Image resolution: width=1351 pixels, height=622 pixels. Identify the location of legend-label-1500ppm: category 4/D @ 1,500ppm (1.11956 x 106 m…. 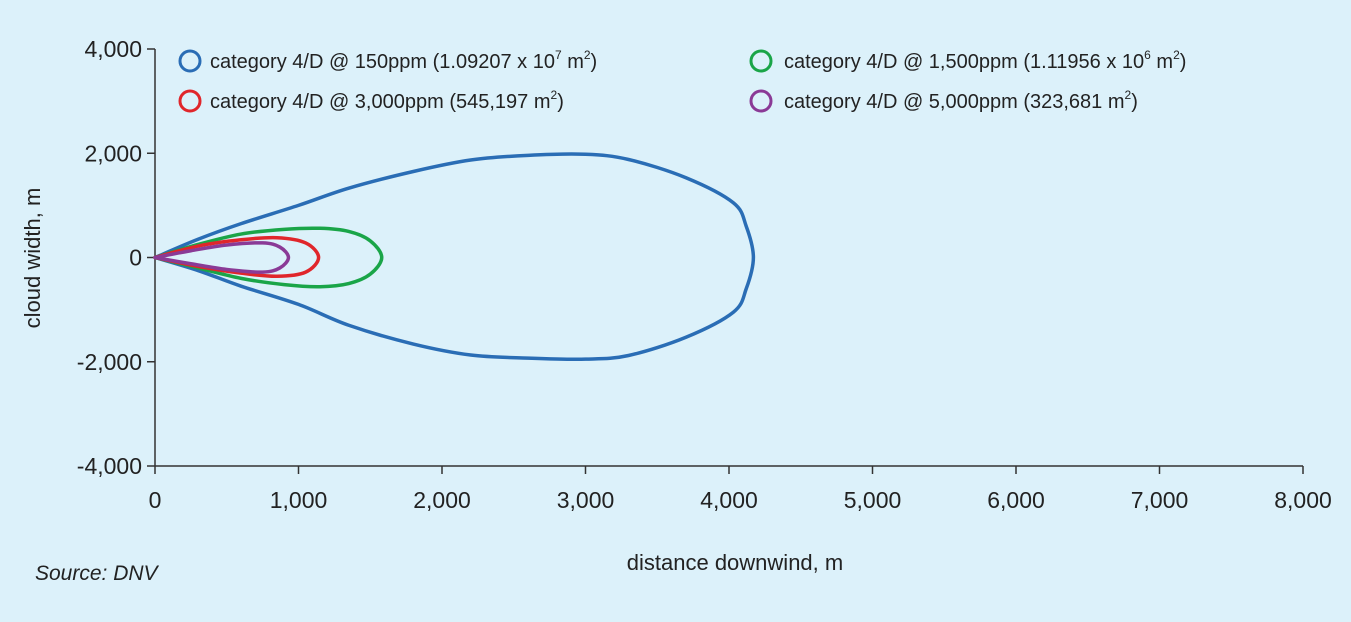
(985, 60).